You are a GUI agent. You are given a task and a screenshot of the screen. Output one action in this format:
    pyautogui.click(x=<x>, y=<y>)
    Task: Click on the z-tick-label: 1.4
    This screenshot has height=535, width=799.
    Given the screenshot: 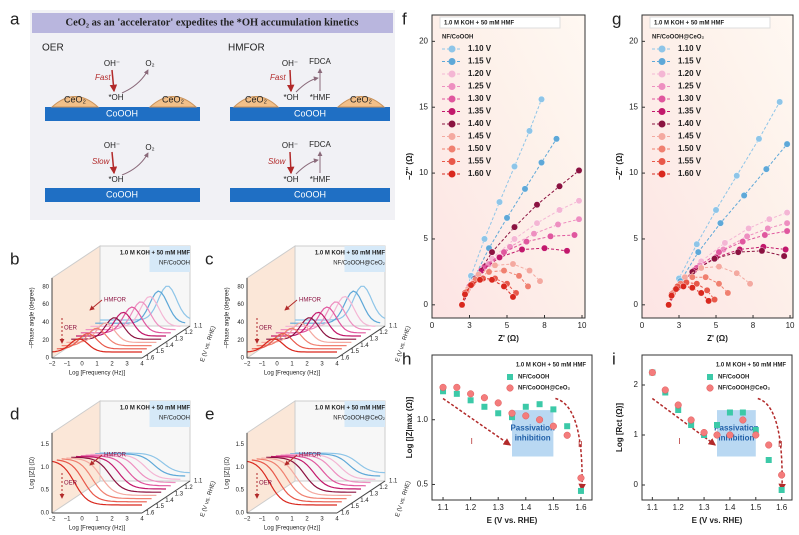 What is the action you would take?
    pyautogui.click(x=364, y=346)
    